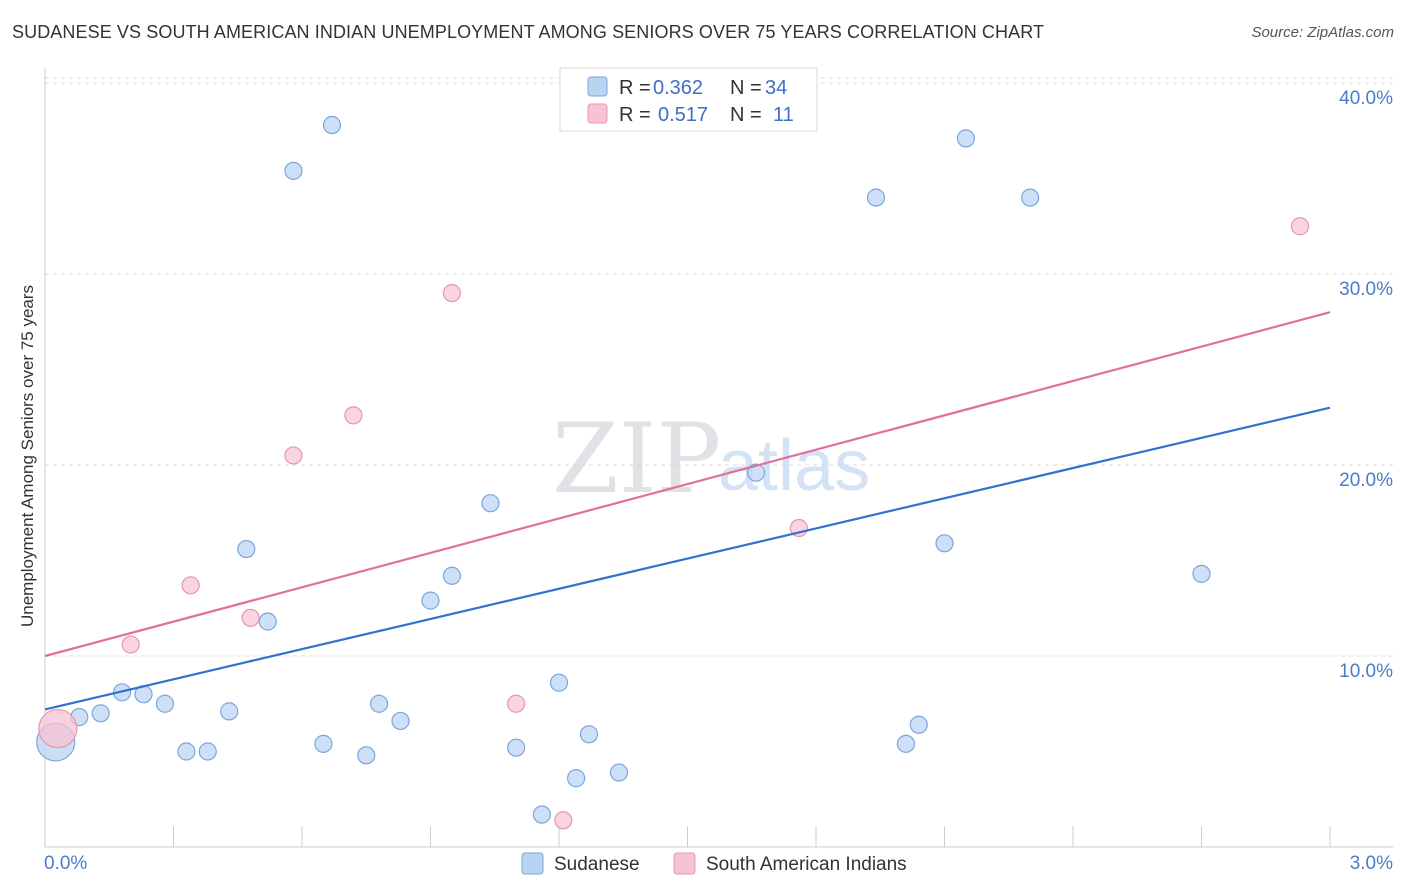 Image resolution: width=1406 pixels, height=892 pixels. Describe the element at coordinates (636, 459) in the screenshot. I see `watermark-zip: ZIP` at that location.